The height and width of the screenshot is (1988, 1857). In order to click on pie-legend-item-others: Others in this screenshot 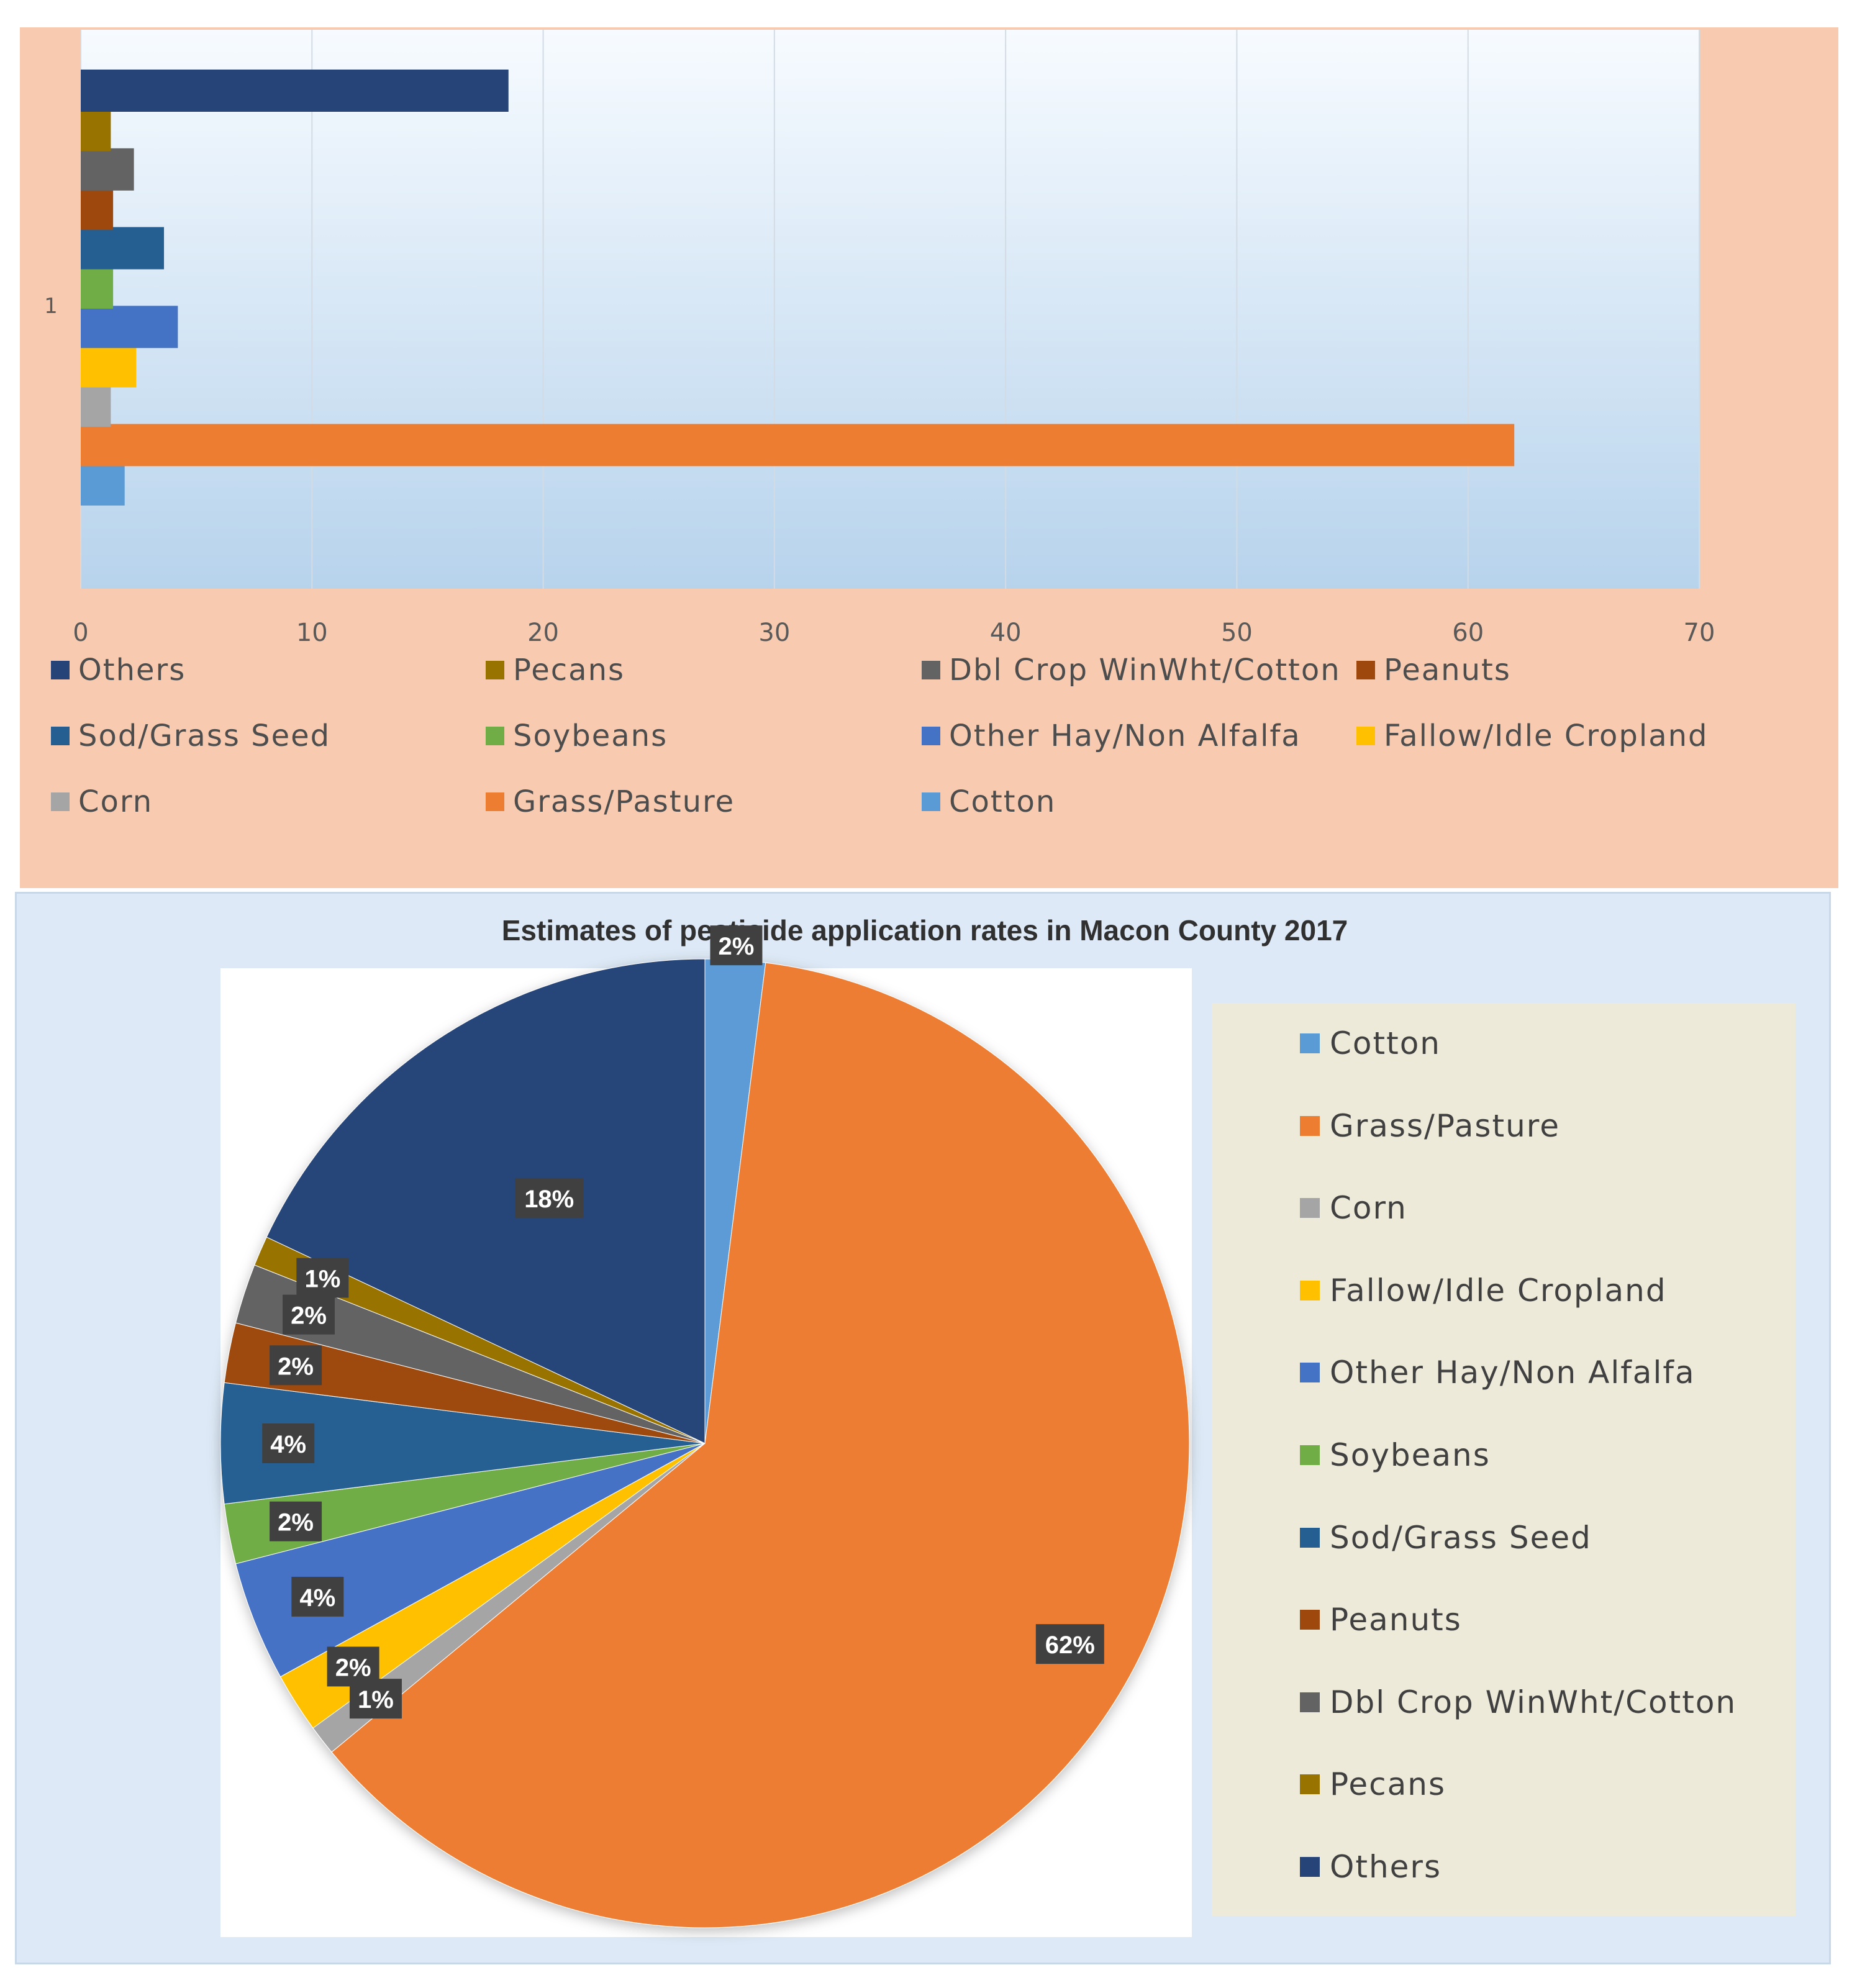, I will do `click(1371, 1867)`.